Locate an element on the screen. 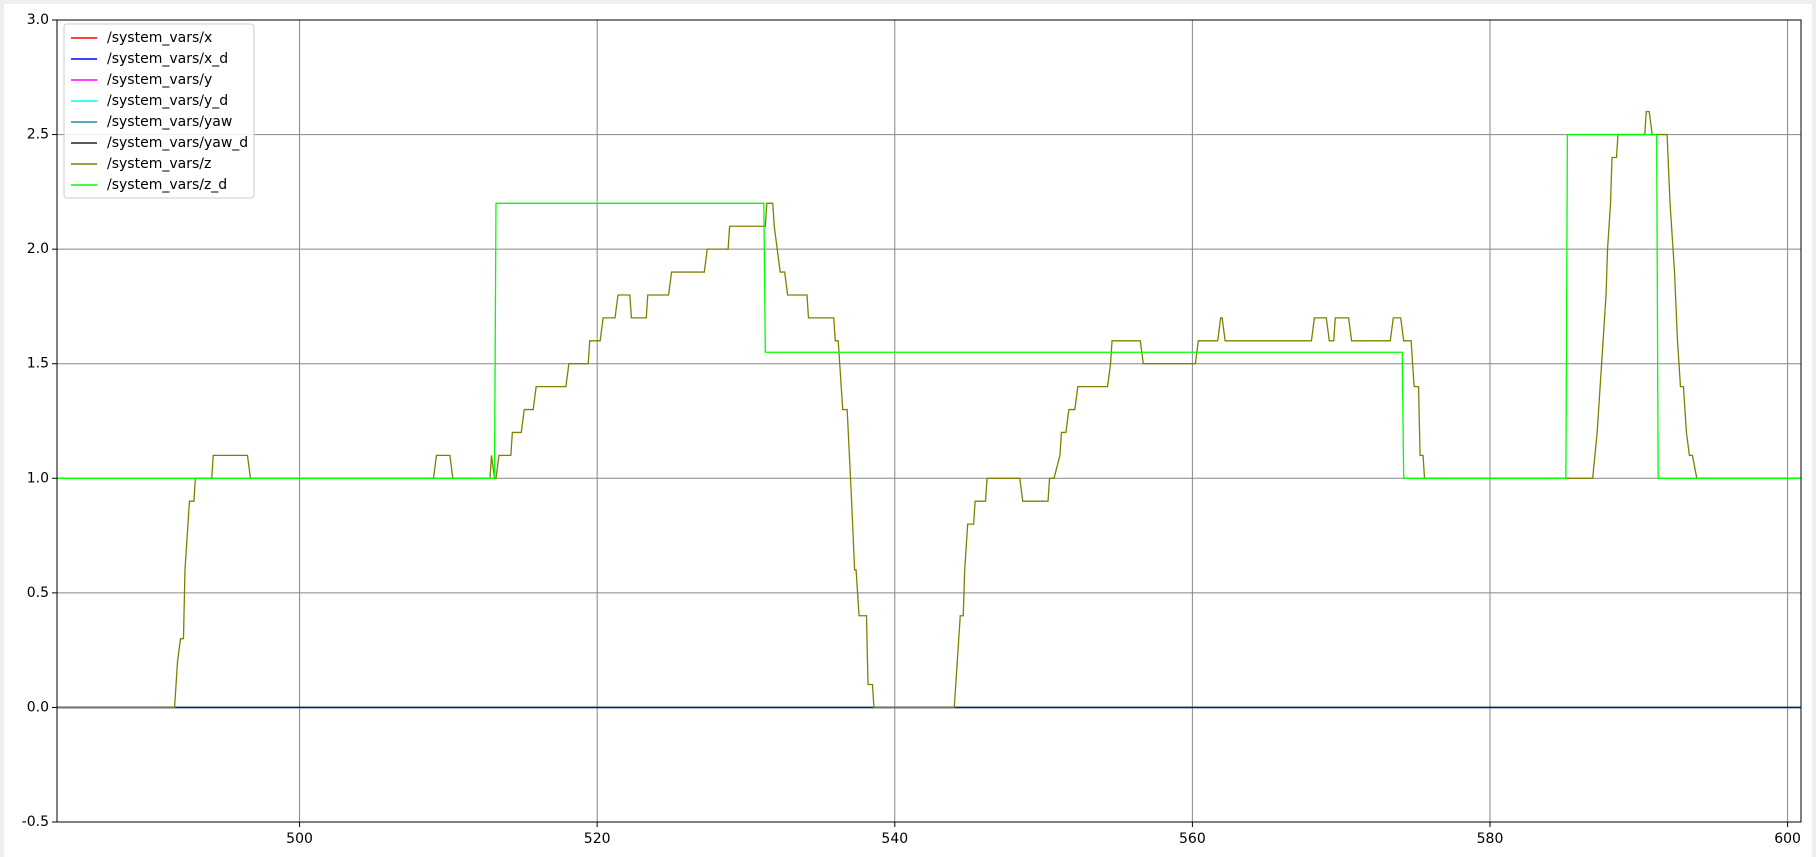 This screenshot has height=857, width=1816. y-tick-label: 2.5 is located at coordinates (38, 135).